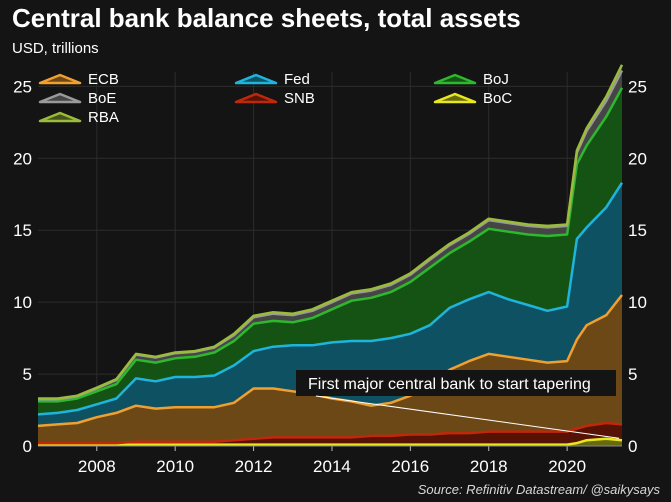 The height and width of the screenshot is (502, 671). I want to click on x-tick-label: 2008, so click(97, 466).